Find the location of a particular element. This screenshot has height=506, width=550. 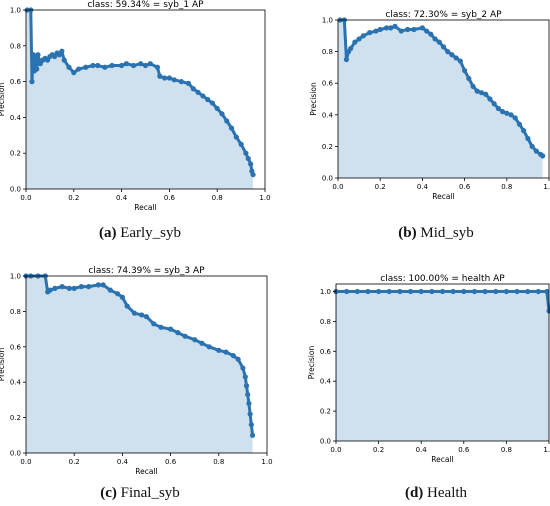

x-tick-label: 0.4 is located at coordinates (423, 187).